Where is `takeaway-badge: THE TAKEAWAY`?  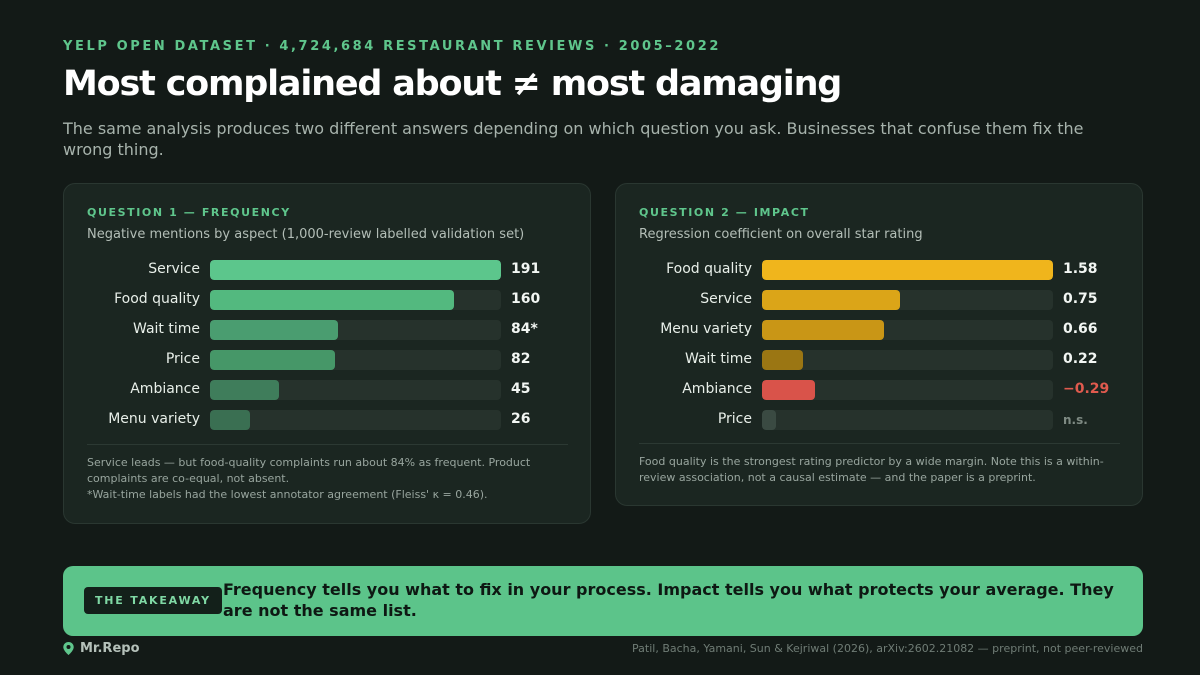 takeaway-badge: THE TAKEAWAY is located at coordinates (153, 600).